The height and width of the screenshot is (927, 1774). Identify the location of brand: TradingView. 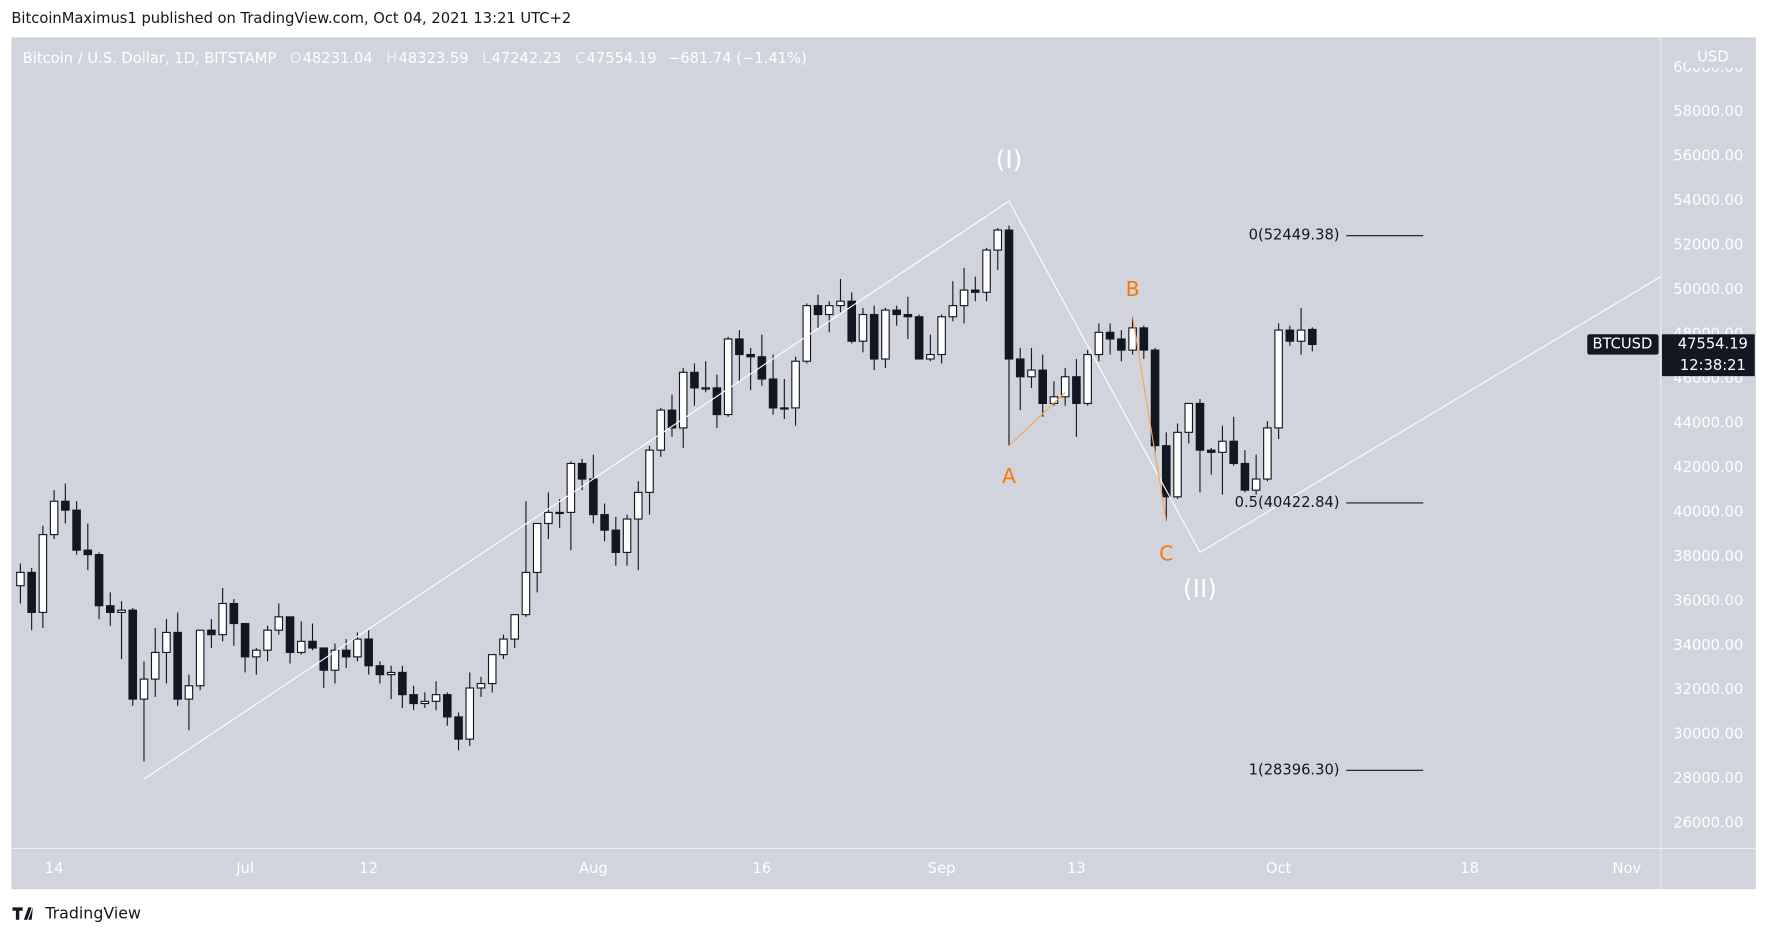
(92, 913).